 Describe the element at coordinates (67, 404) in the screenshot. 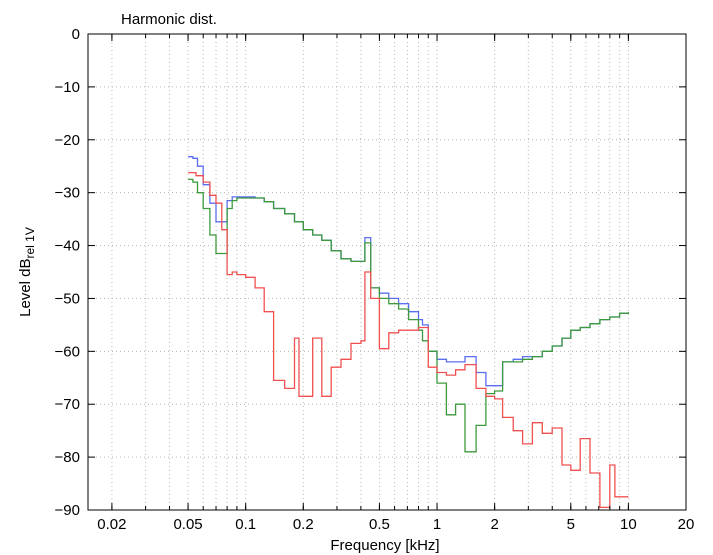

I see `y-tick-label: −70` at that location.